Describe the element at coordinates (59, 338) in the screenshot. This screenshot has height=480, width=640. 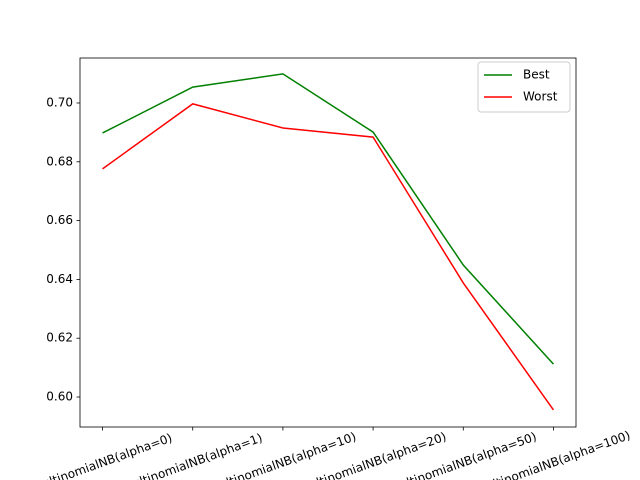
I see `y-tick-label: 0.62` at that location.